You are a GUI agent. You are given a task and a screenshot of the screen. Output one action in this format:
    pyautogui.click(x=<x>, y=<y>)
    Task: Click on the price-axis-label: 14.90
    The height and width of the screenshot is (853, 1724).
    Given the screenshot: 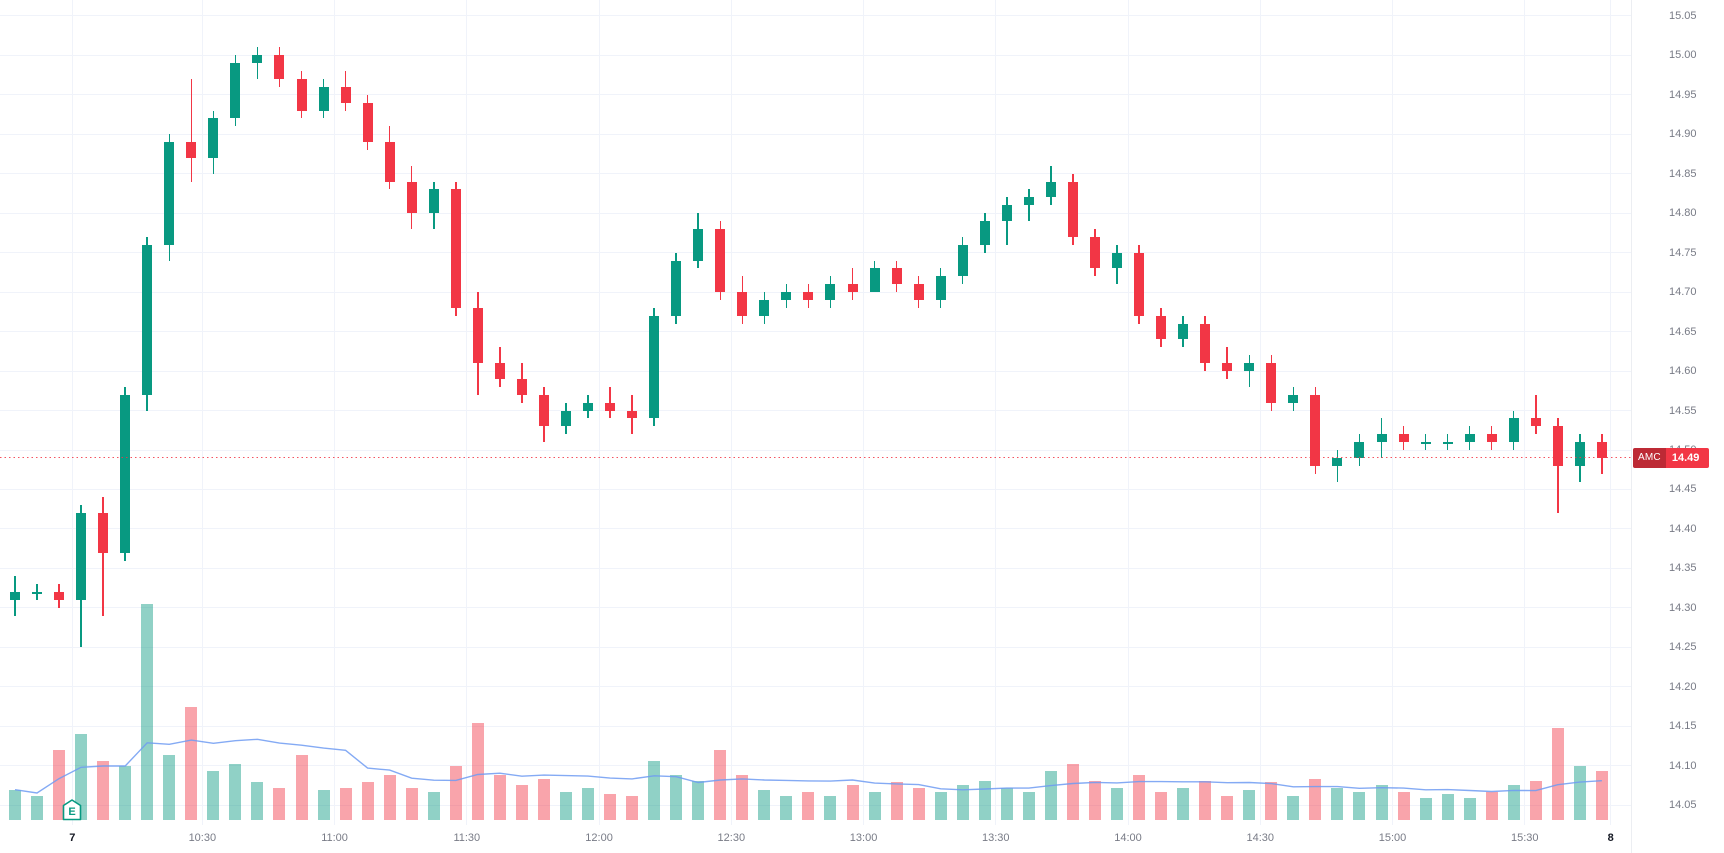 What is the action you would take?
    pyautogui.click(x=1683, y=134)
    